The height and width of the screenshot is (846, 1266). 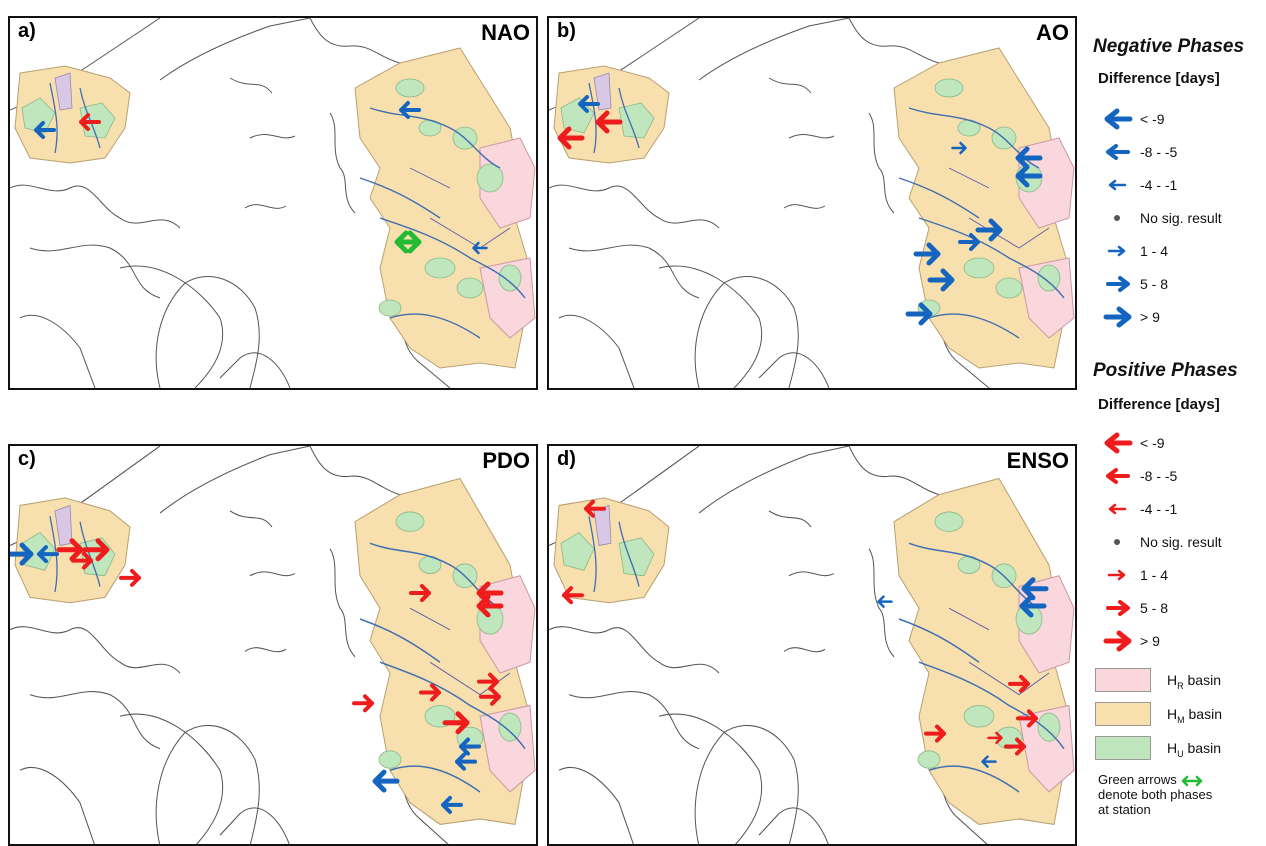 I want to click on legend-pos-row: -8 - -5, so click(x=1183, y=476).